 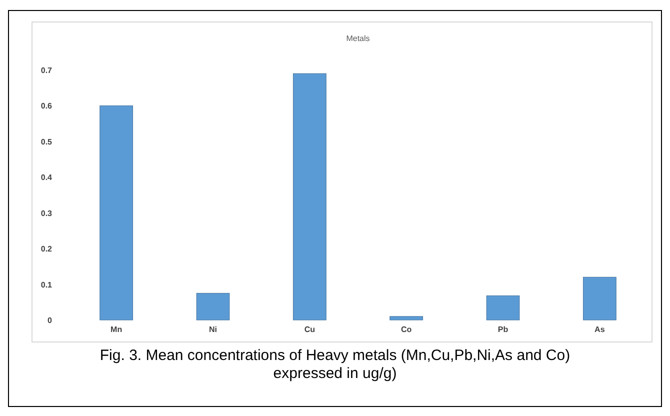 I want to click on x-tick-label: Ni, so click(x=213, y=329).